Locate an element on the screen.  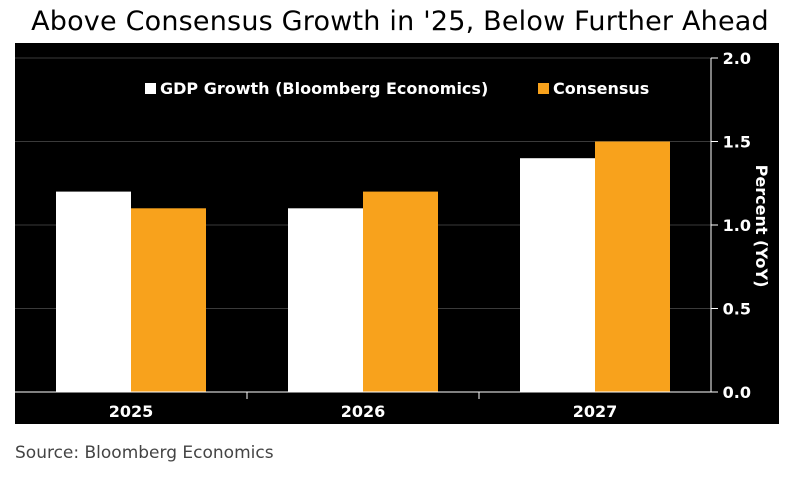
bar-consensus-2027 is located at coordinates (632, 266).